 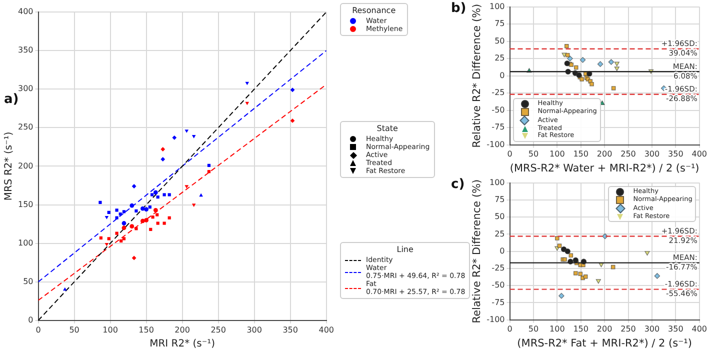 I want to click on y-tick-label: 200, so click(x=26, y=165).